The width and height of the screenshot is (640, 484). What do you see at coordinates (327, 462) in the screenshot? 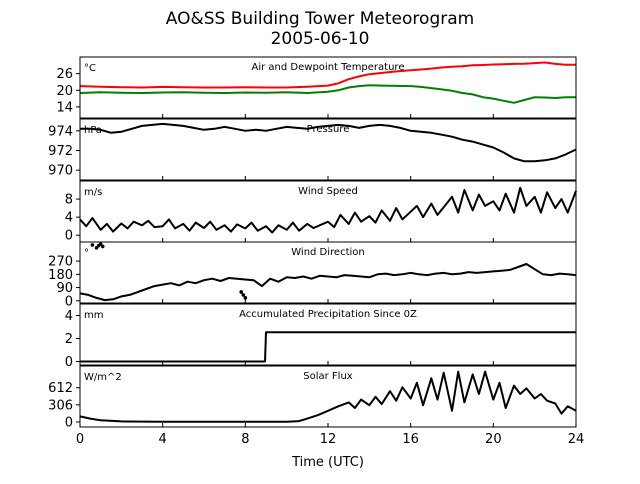
I see `x-axis-label: Time (UTC)` at bounding box center [327, 462].